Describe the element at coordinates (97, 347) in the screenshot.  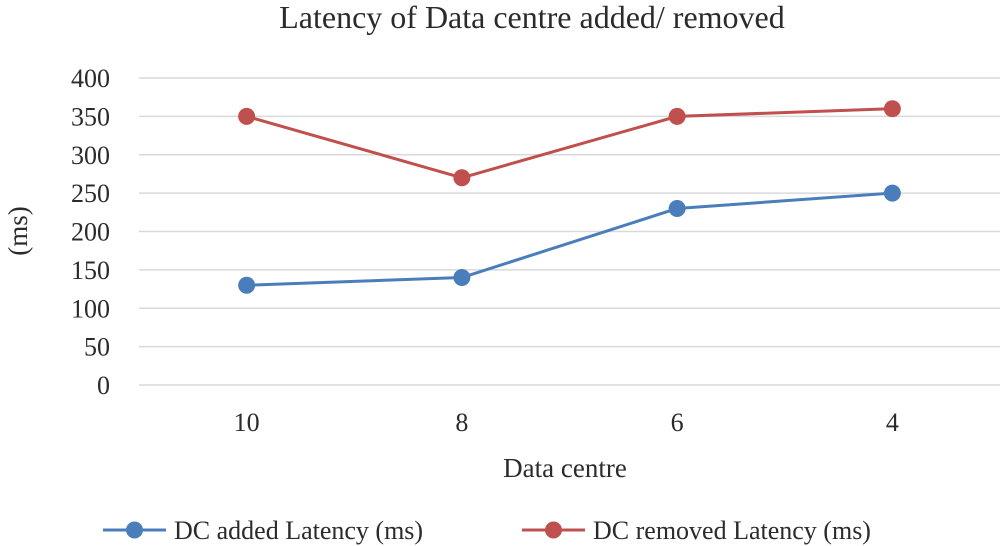
I see `y-tick-label: 50` at that location.